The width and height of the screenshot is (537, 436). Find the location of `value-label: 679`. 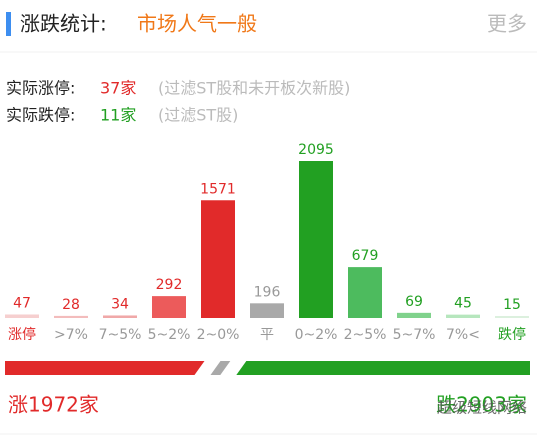

value-label: 679 is located at coordinates (365, 256).